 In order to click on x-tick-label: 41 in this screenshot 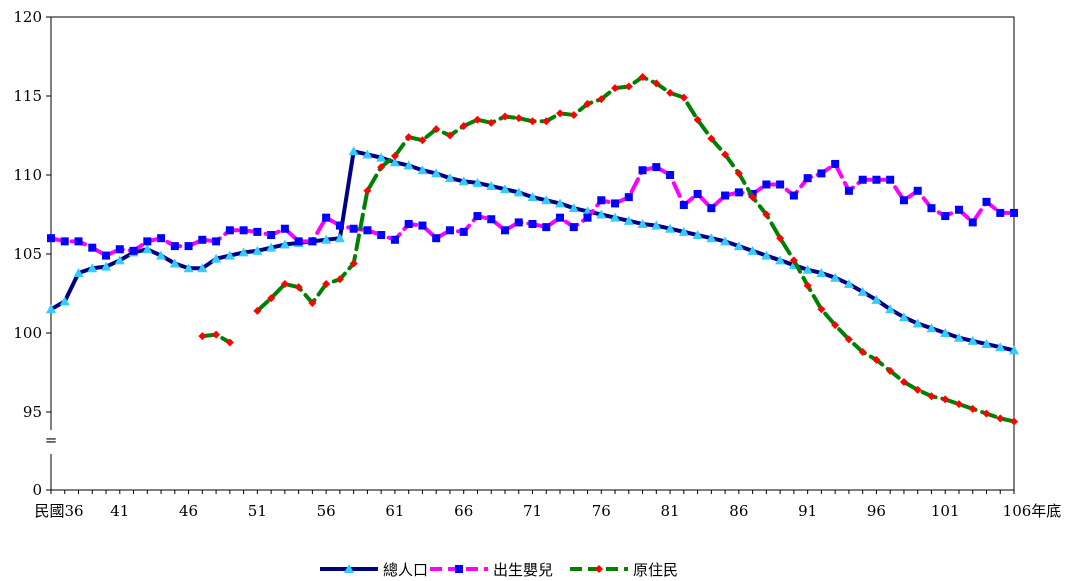, I will do `click(119, 511)`.